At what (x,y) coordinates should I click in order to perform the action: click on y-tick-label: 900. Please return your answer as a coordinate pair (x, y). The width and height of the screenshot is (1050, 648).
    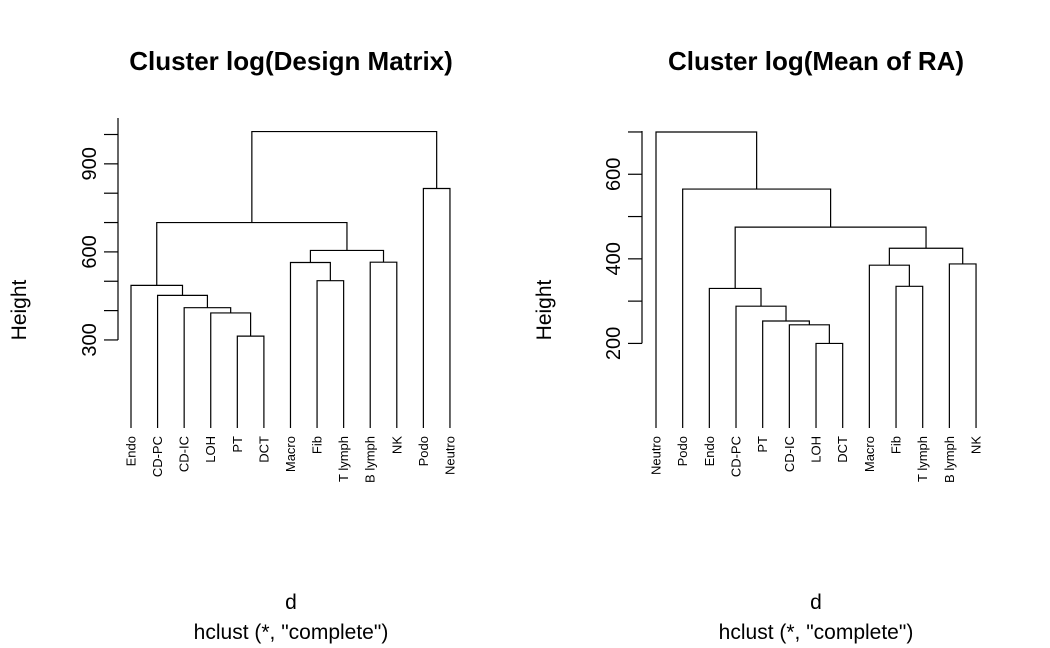
    Looking at the image, I should click on (90, 163).